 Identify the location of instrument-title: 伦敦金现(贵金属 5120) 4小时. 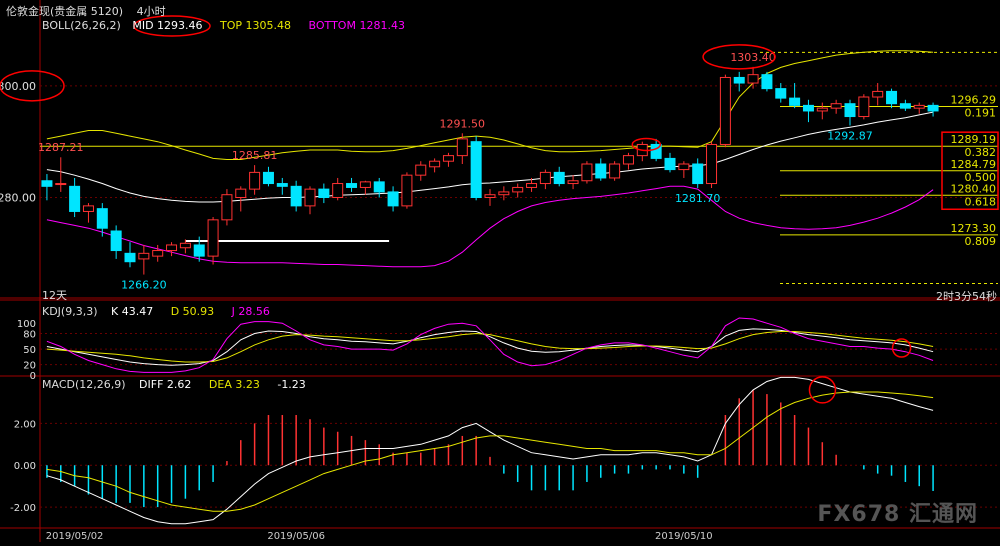
(86, 11).